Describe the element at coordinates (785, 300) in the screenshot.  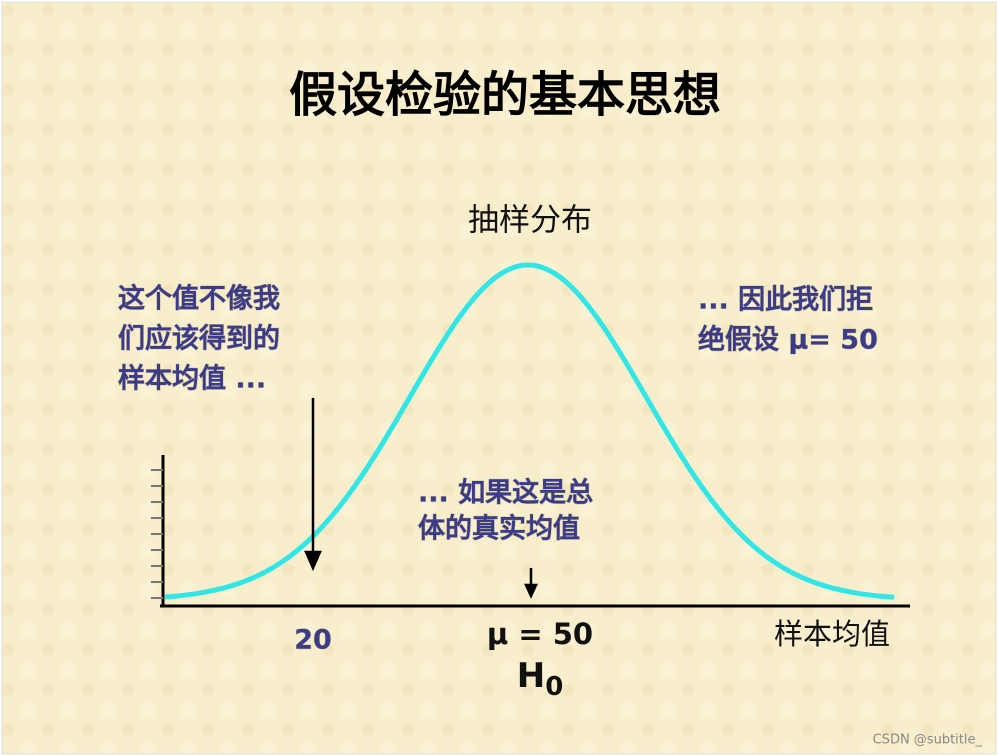
I see `note-line: ... 因此我们拒` at that location.